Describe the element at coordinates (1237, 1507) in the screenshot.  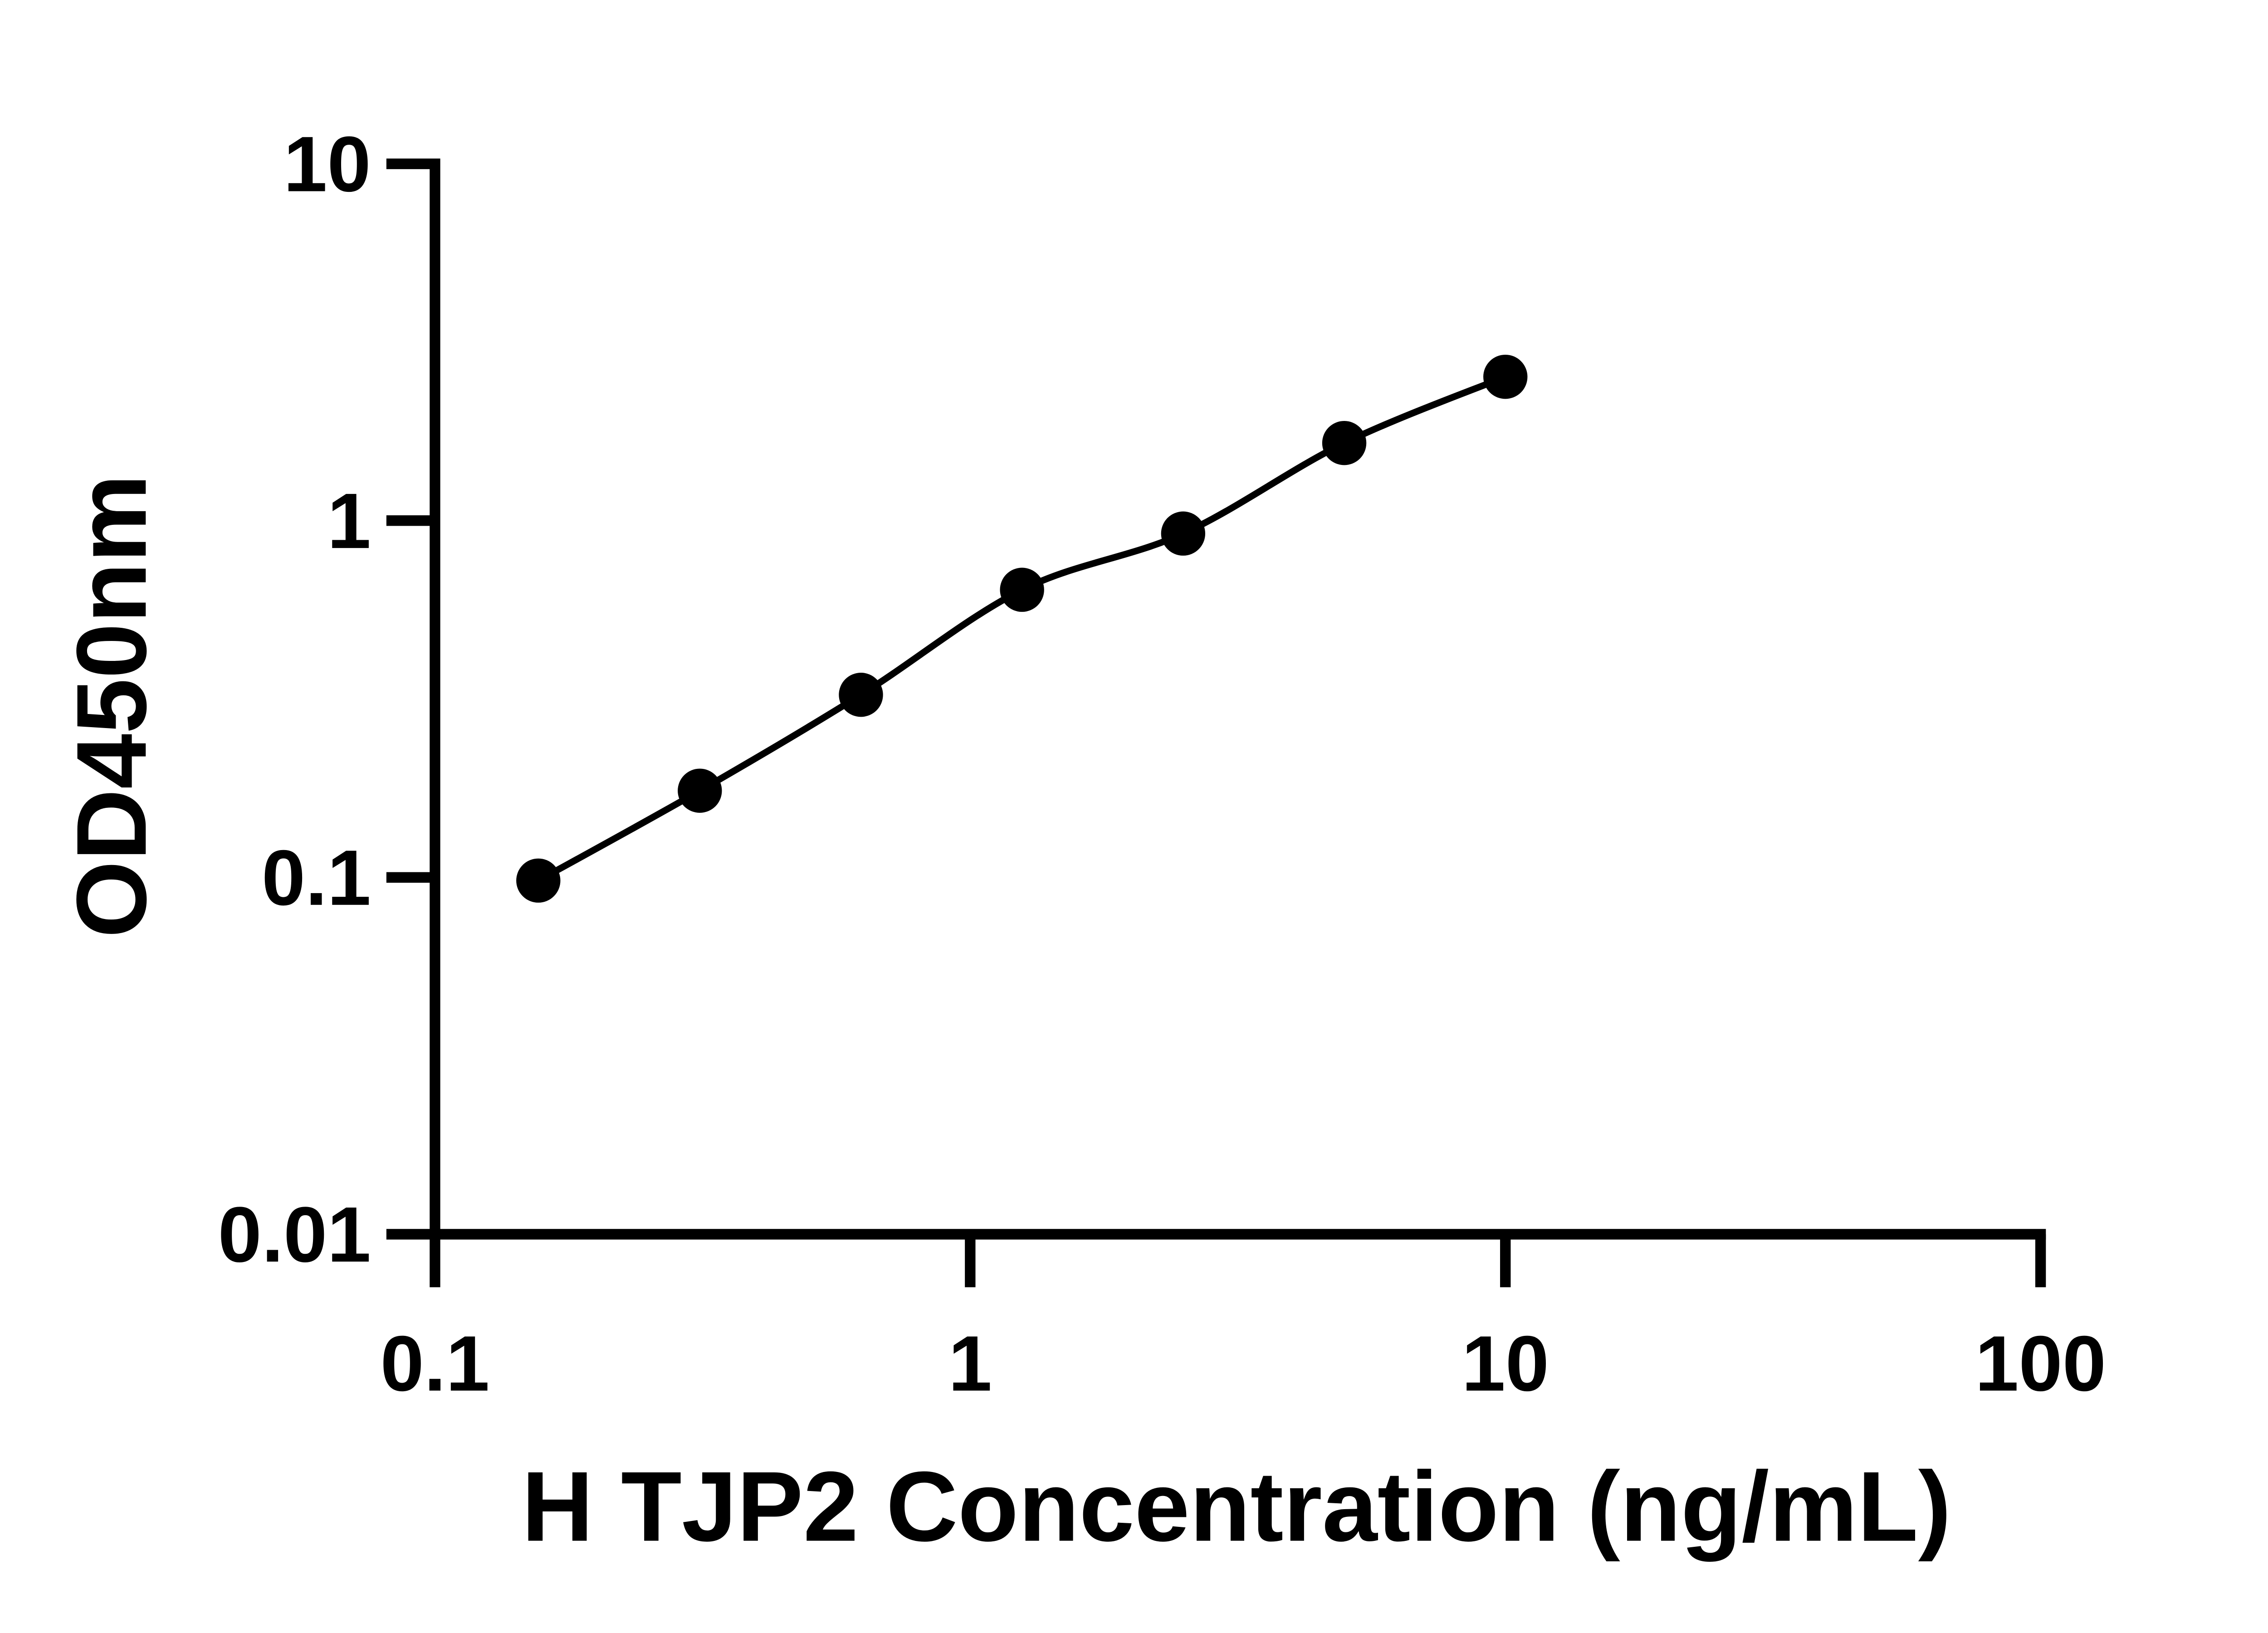
I see `x-axis-title: H TJP2 Concentration (ng/mL)` at that location.